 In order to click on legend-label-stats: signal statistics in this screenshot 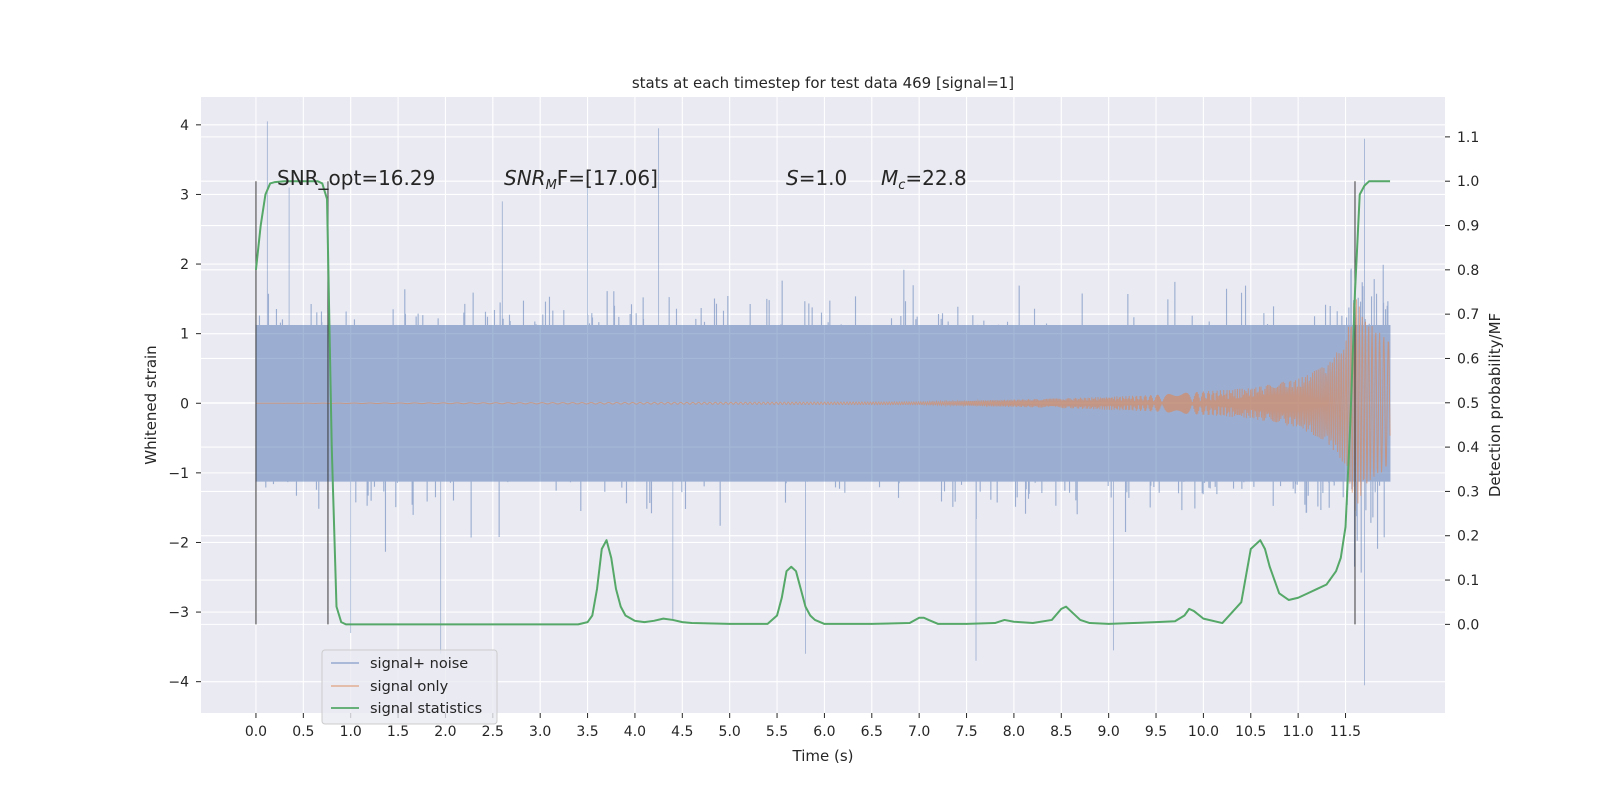, I will do `click(426, 709)`.